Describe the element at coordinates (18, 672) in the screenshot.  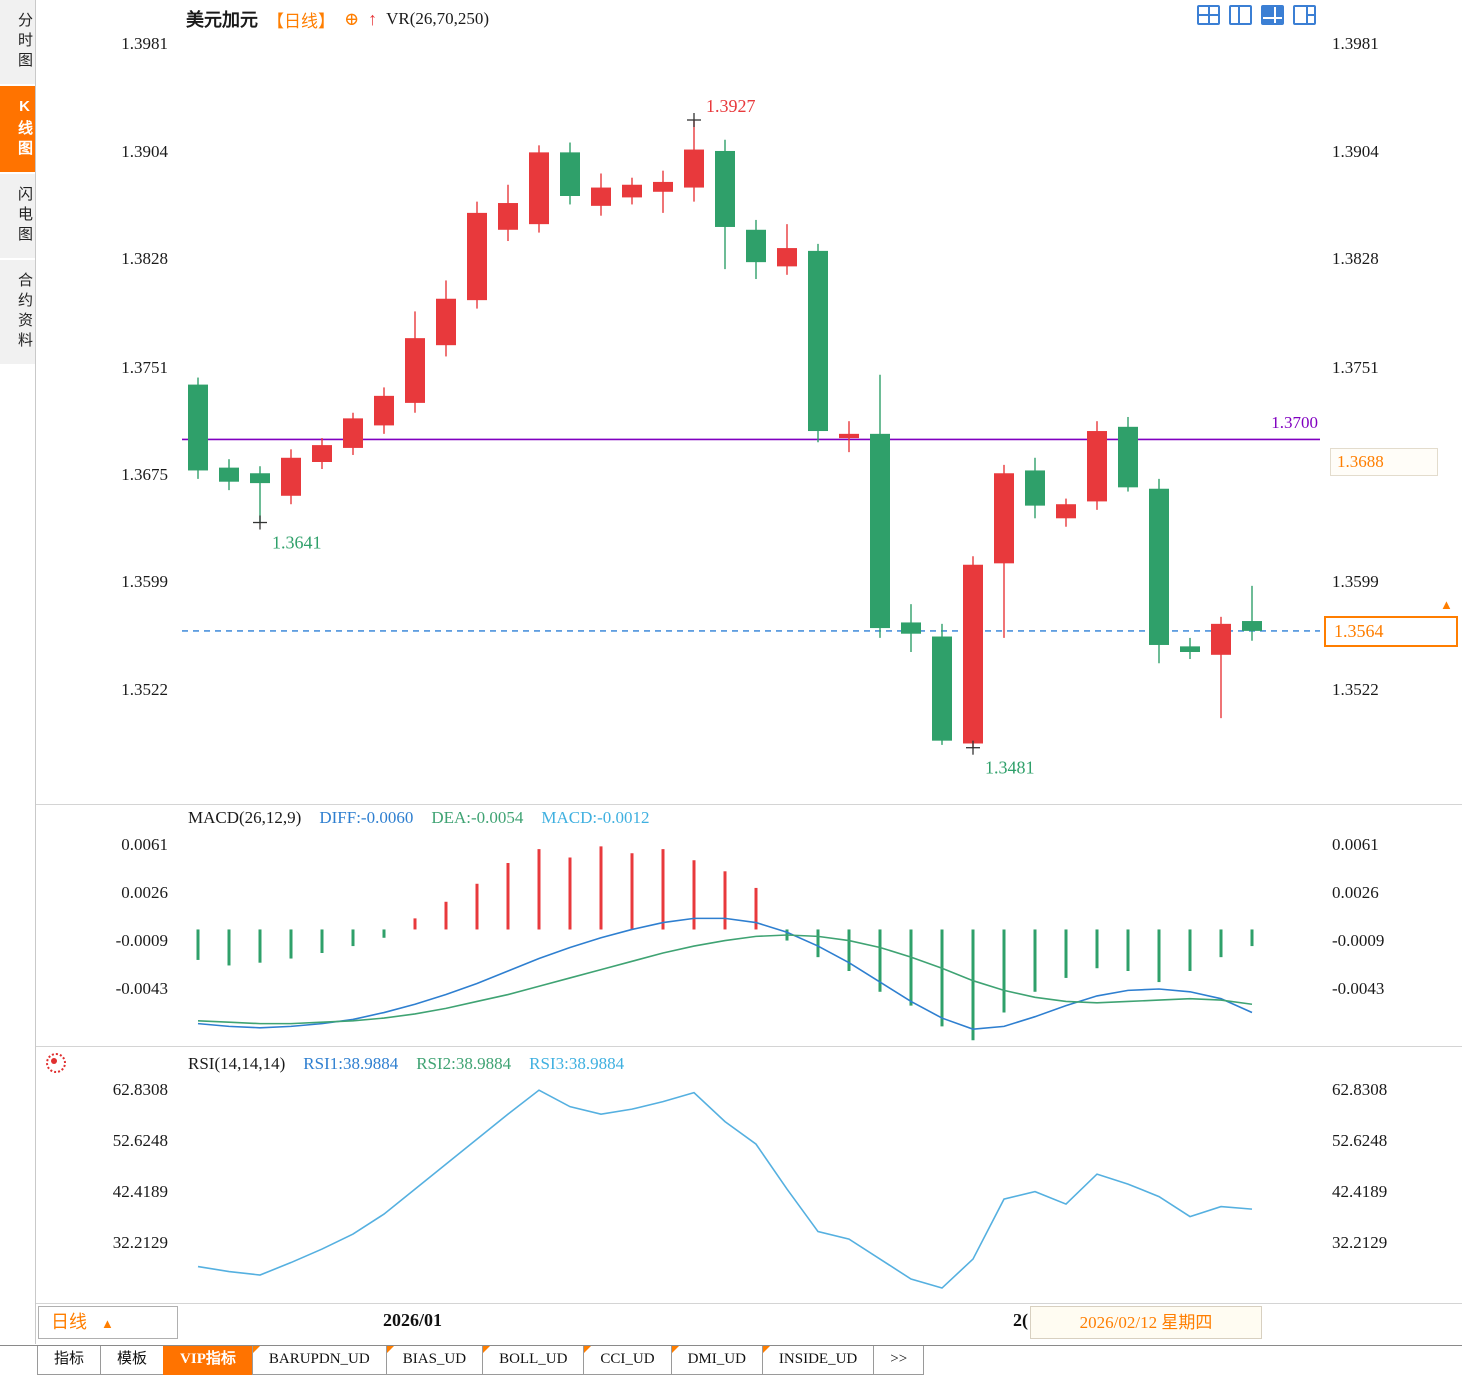
I see `left-sidebar: 分时图 K线图 闪电图 合约资料` at that location.